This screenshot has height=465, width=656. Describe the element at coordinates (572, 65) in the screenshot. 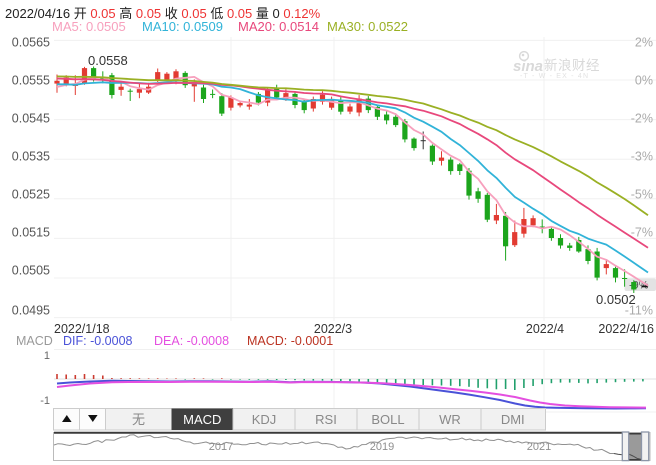

I see `svg-text: 新浪财经` at that location.